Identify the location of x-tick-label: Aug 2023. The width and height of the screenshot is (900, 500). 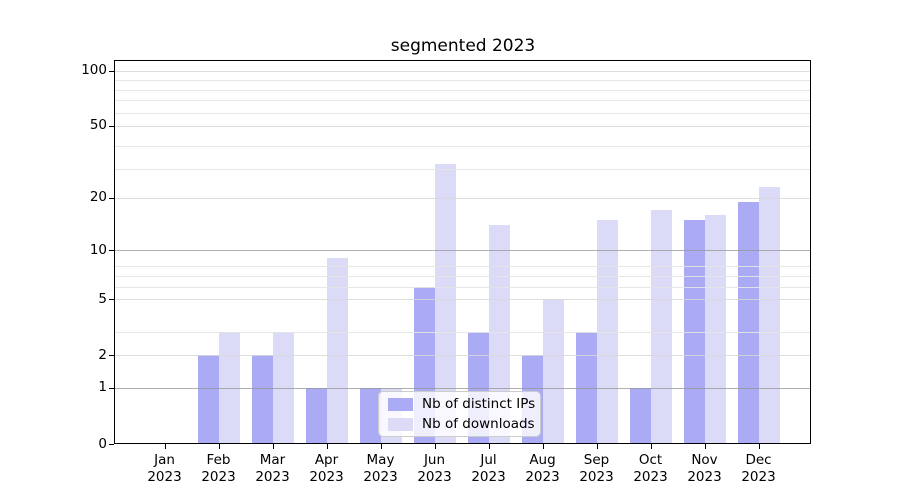
(542, 468).